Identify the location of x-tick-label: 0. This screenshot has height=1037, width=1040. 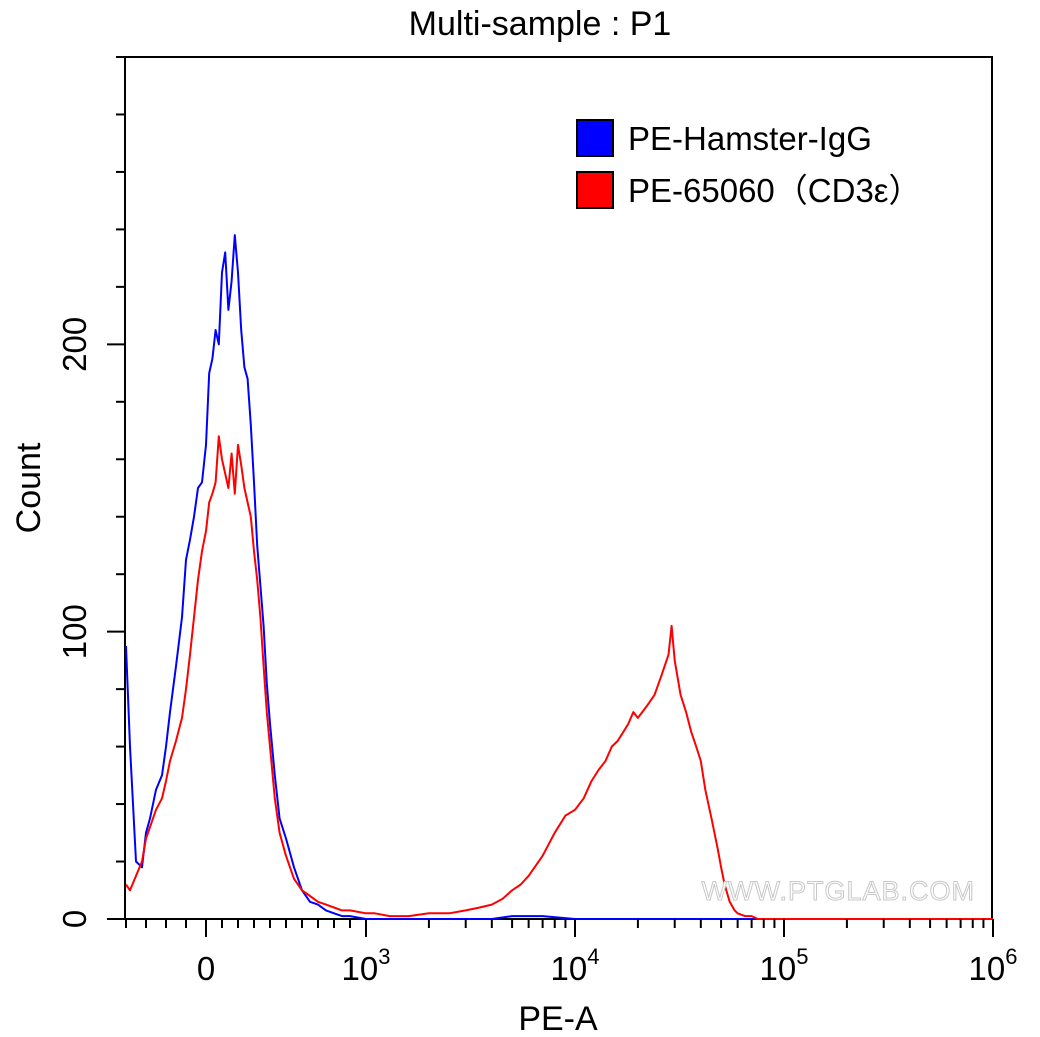
(206, 968).